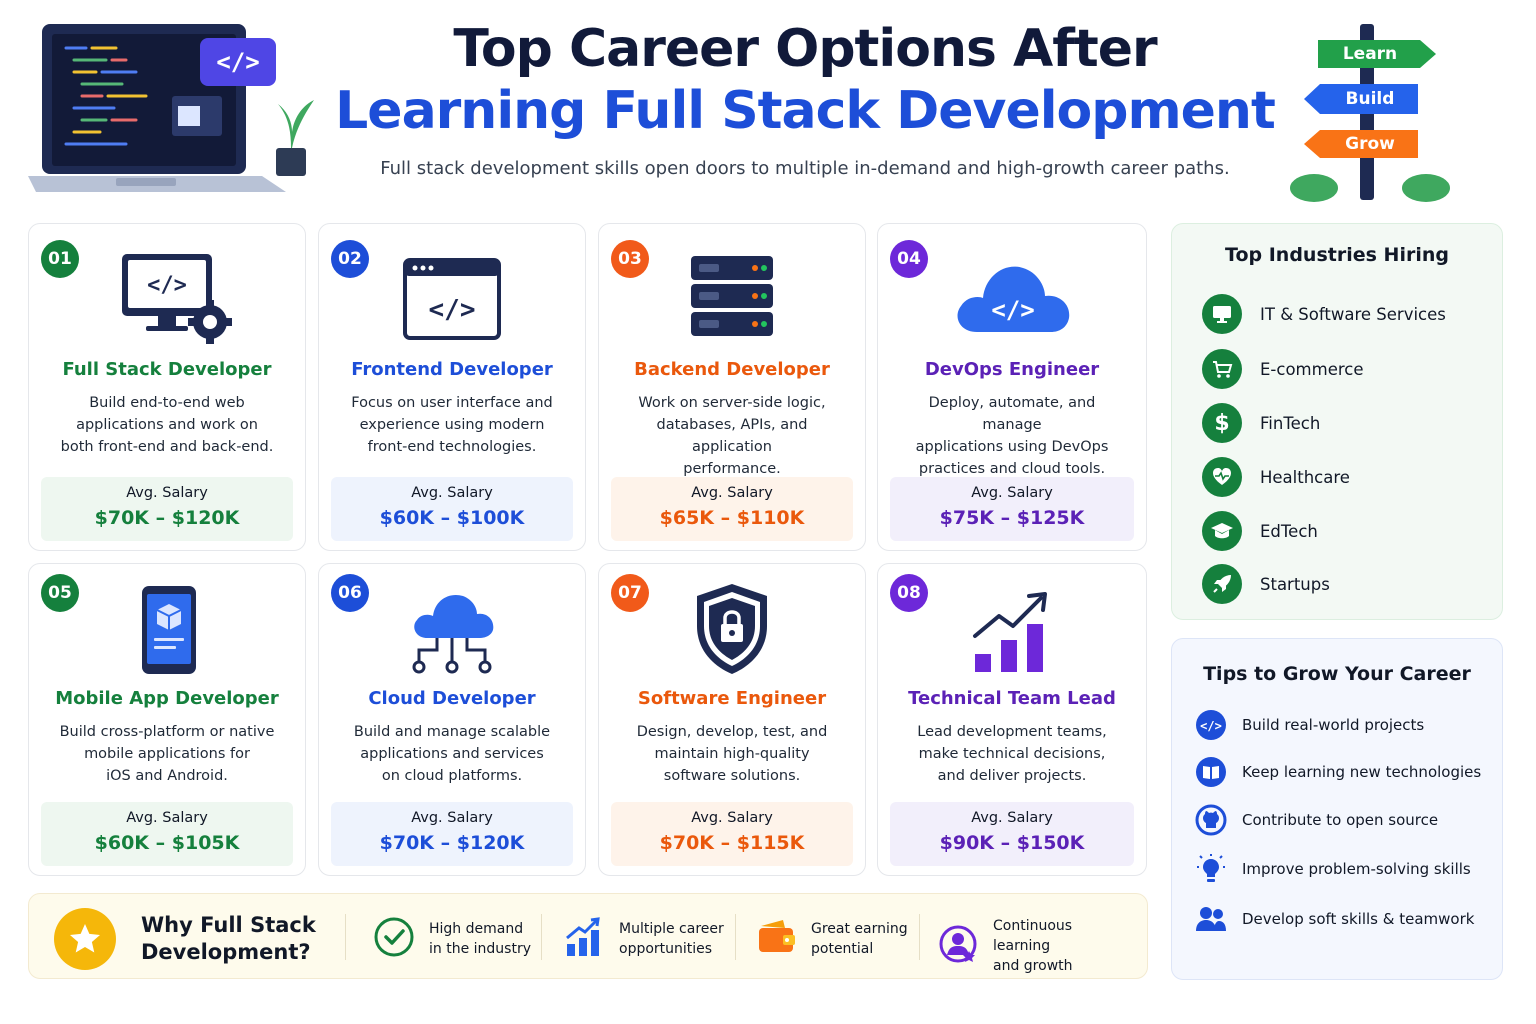  What do you see at coordinates (1033, 966) in the screenshot?
I see `benefit-line: and growth` at bounding box center [1033, 966].